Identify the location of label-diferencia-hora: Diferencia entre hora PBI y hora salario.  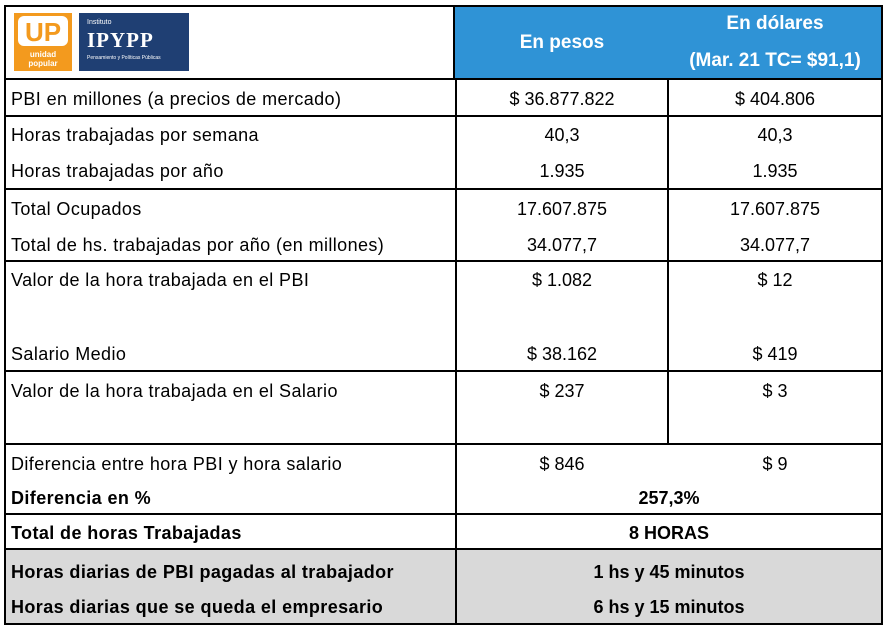
(177, 464).